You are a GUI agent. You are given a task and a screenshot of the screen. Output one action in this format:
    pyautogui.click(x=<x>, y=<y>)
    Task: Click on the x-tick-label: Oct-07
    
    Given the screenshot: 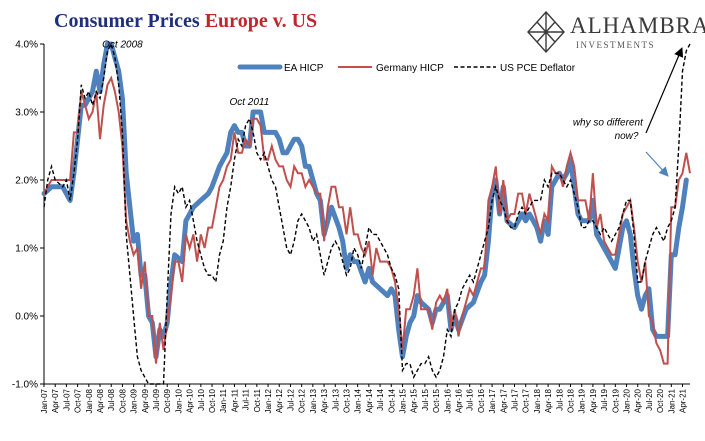 What is the action you would take?
    pyautogui.click(x=78, y=400)
    